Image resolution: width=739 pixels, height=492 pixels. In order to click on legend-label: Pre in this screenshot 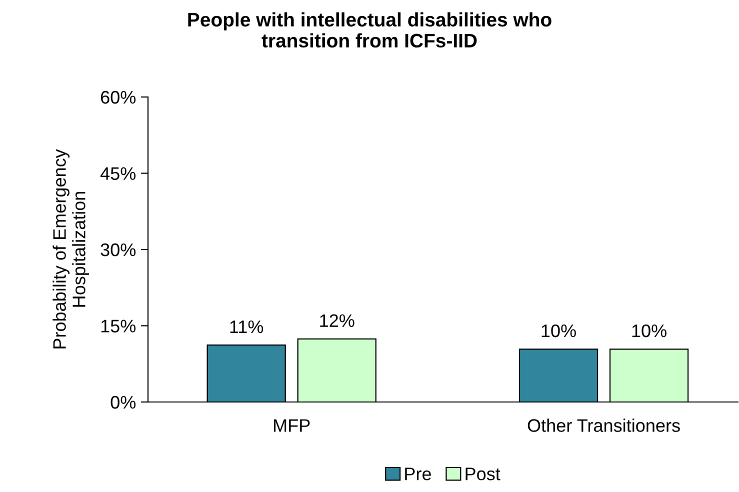, I will do `click(418, 474)`.